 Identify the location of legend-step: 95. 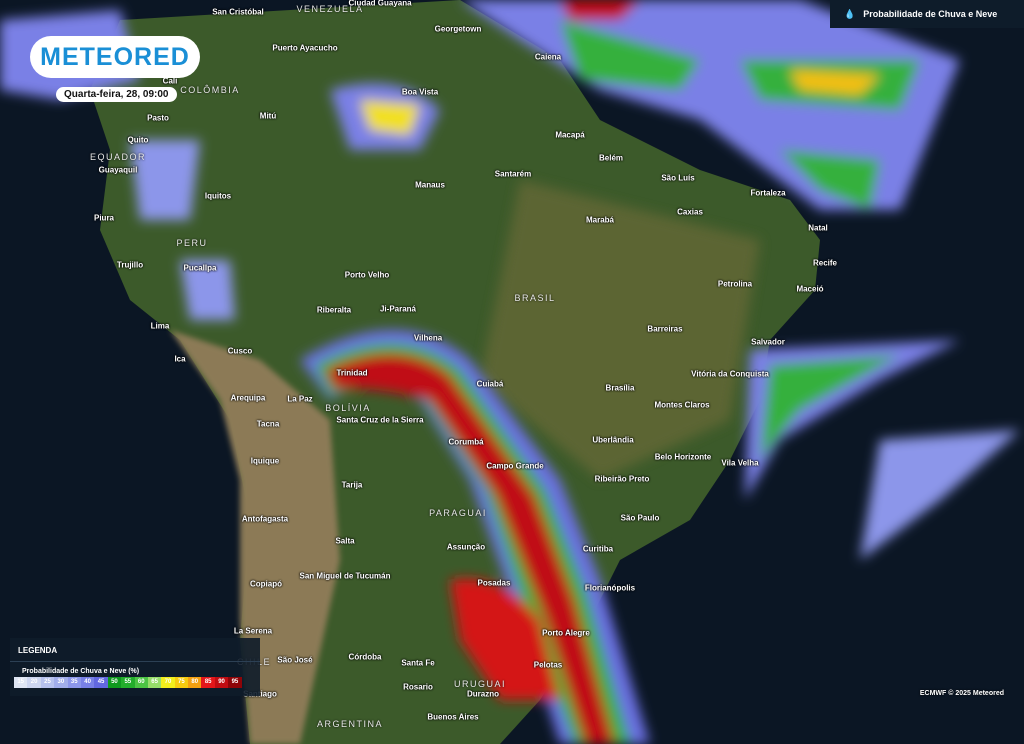
(235, 682).